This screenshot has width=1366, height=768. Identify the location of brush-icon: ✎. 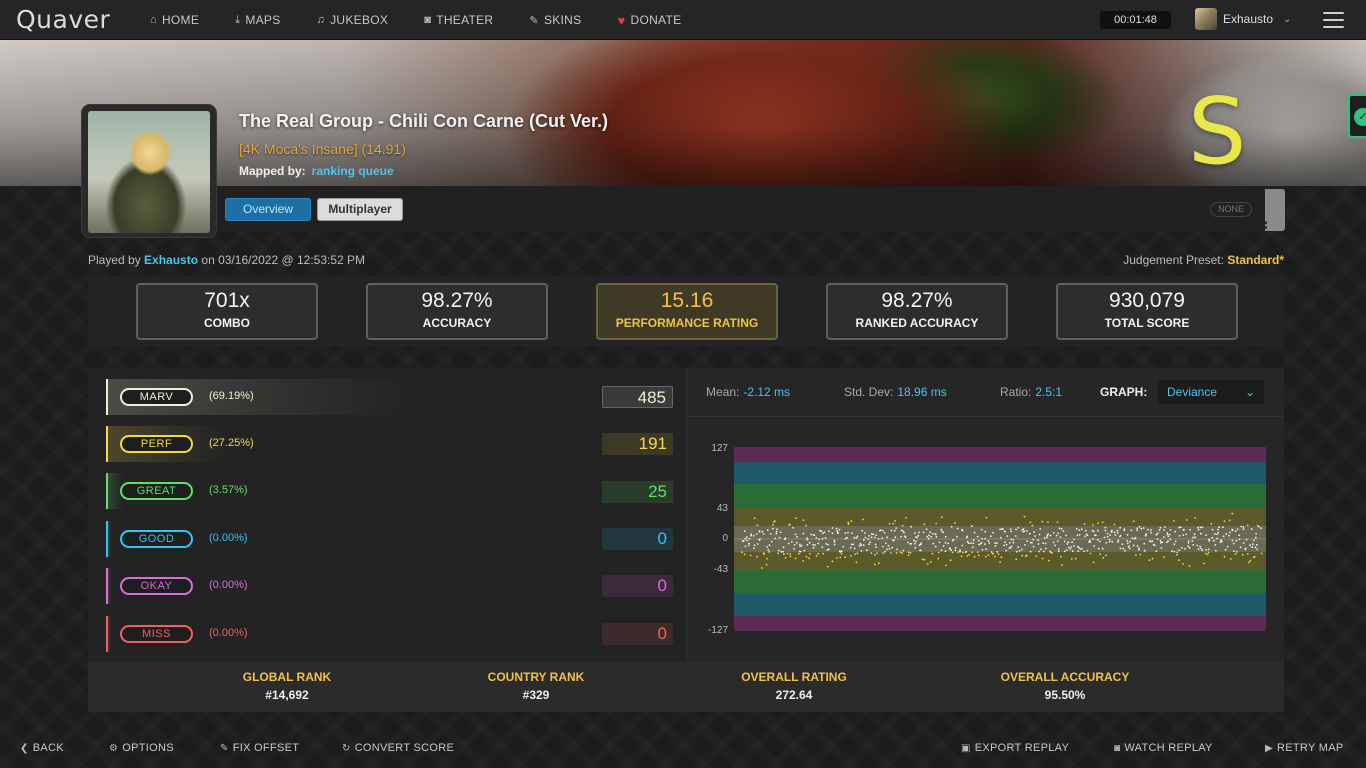
(534, 20).